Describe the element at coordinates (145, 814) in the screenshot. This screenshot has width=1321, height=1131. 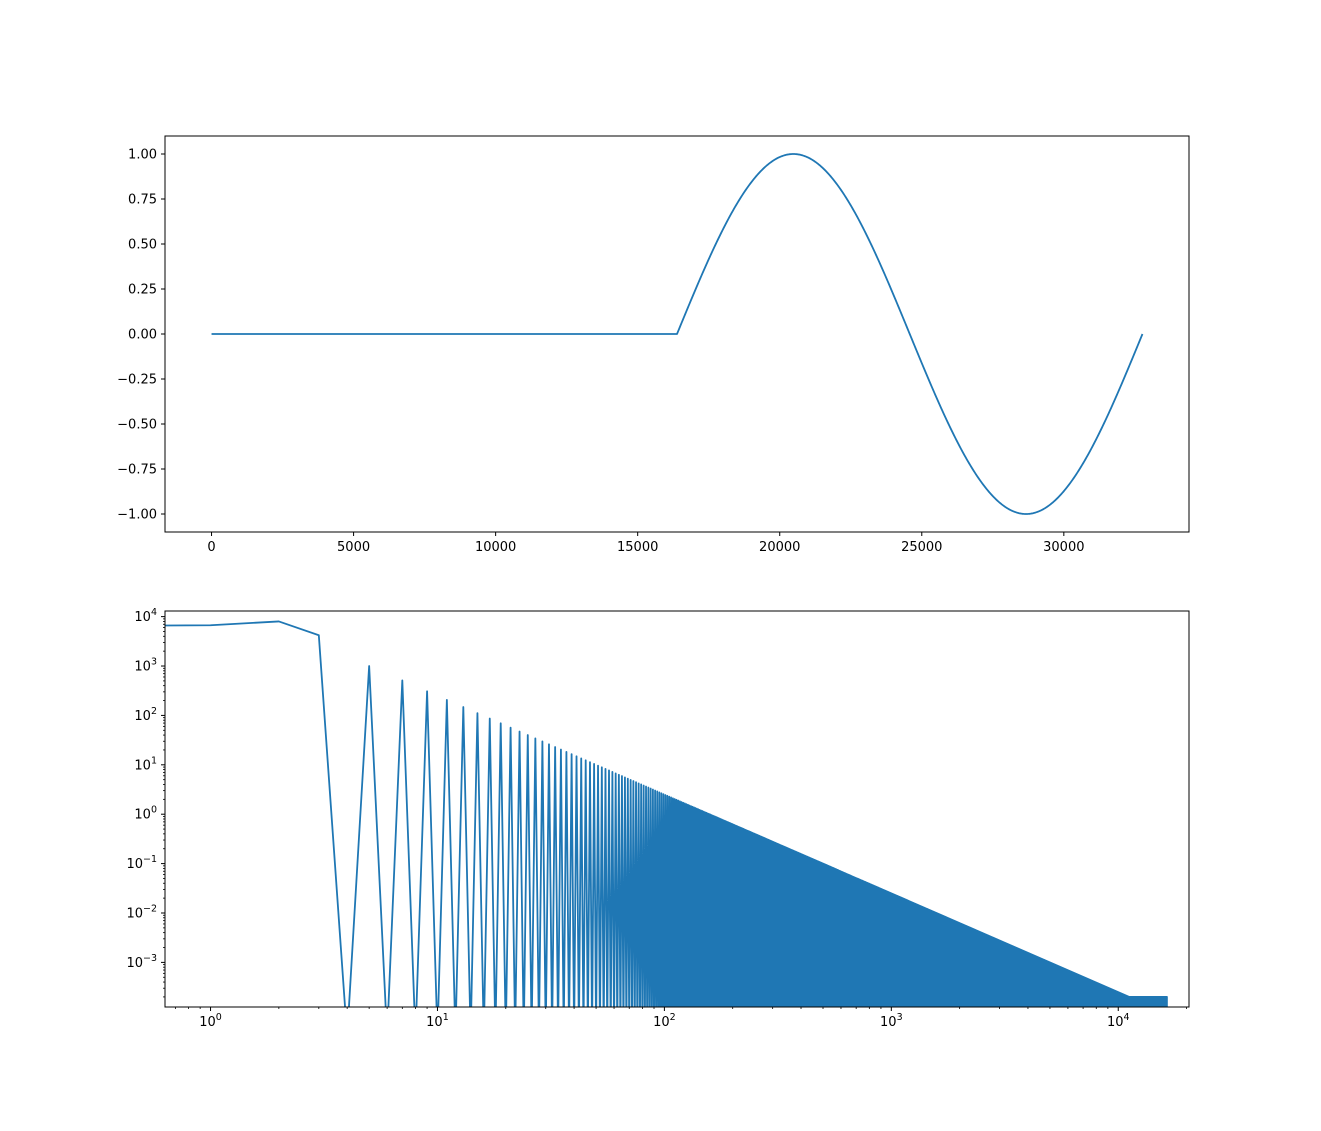
I see `y-tick-label: 10⁰` at that location.